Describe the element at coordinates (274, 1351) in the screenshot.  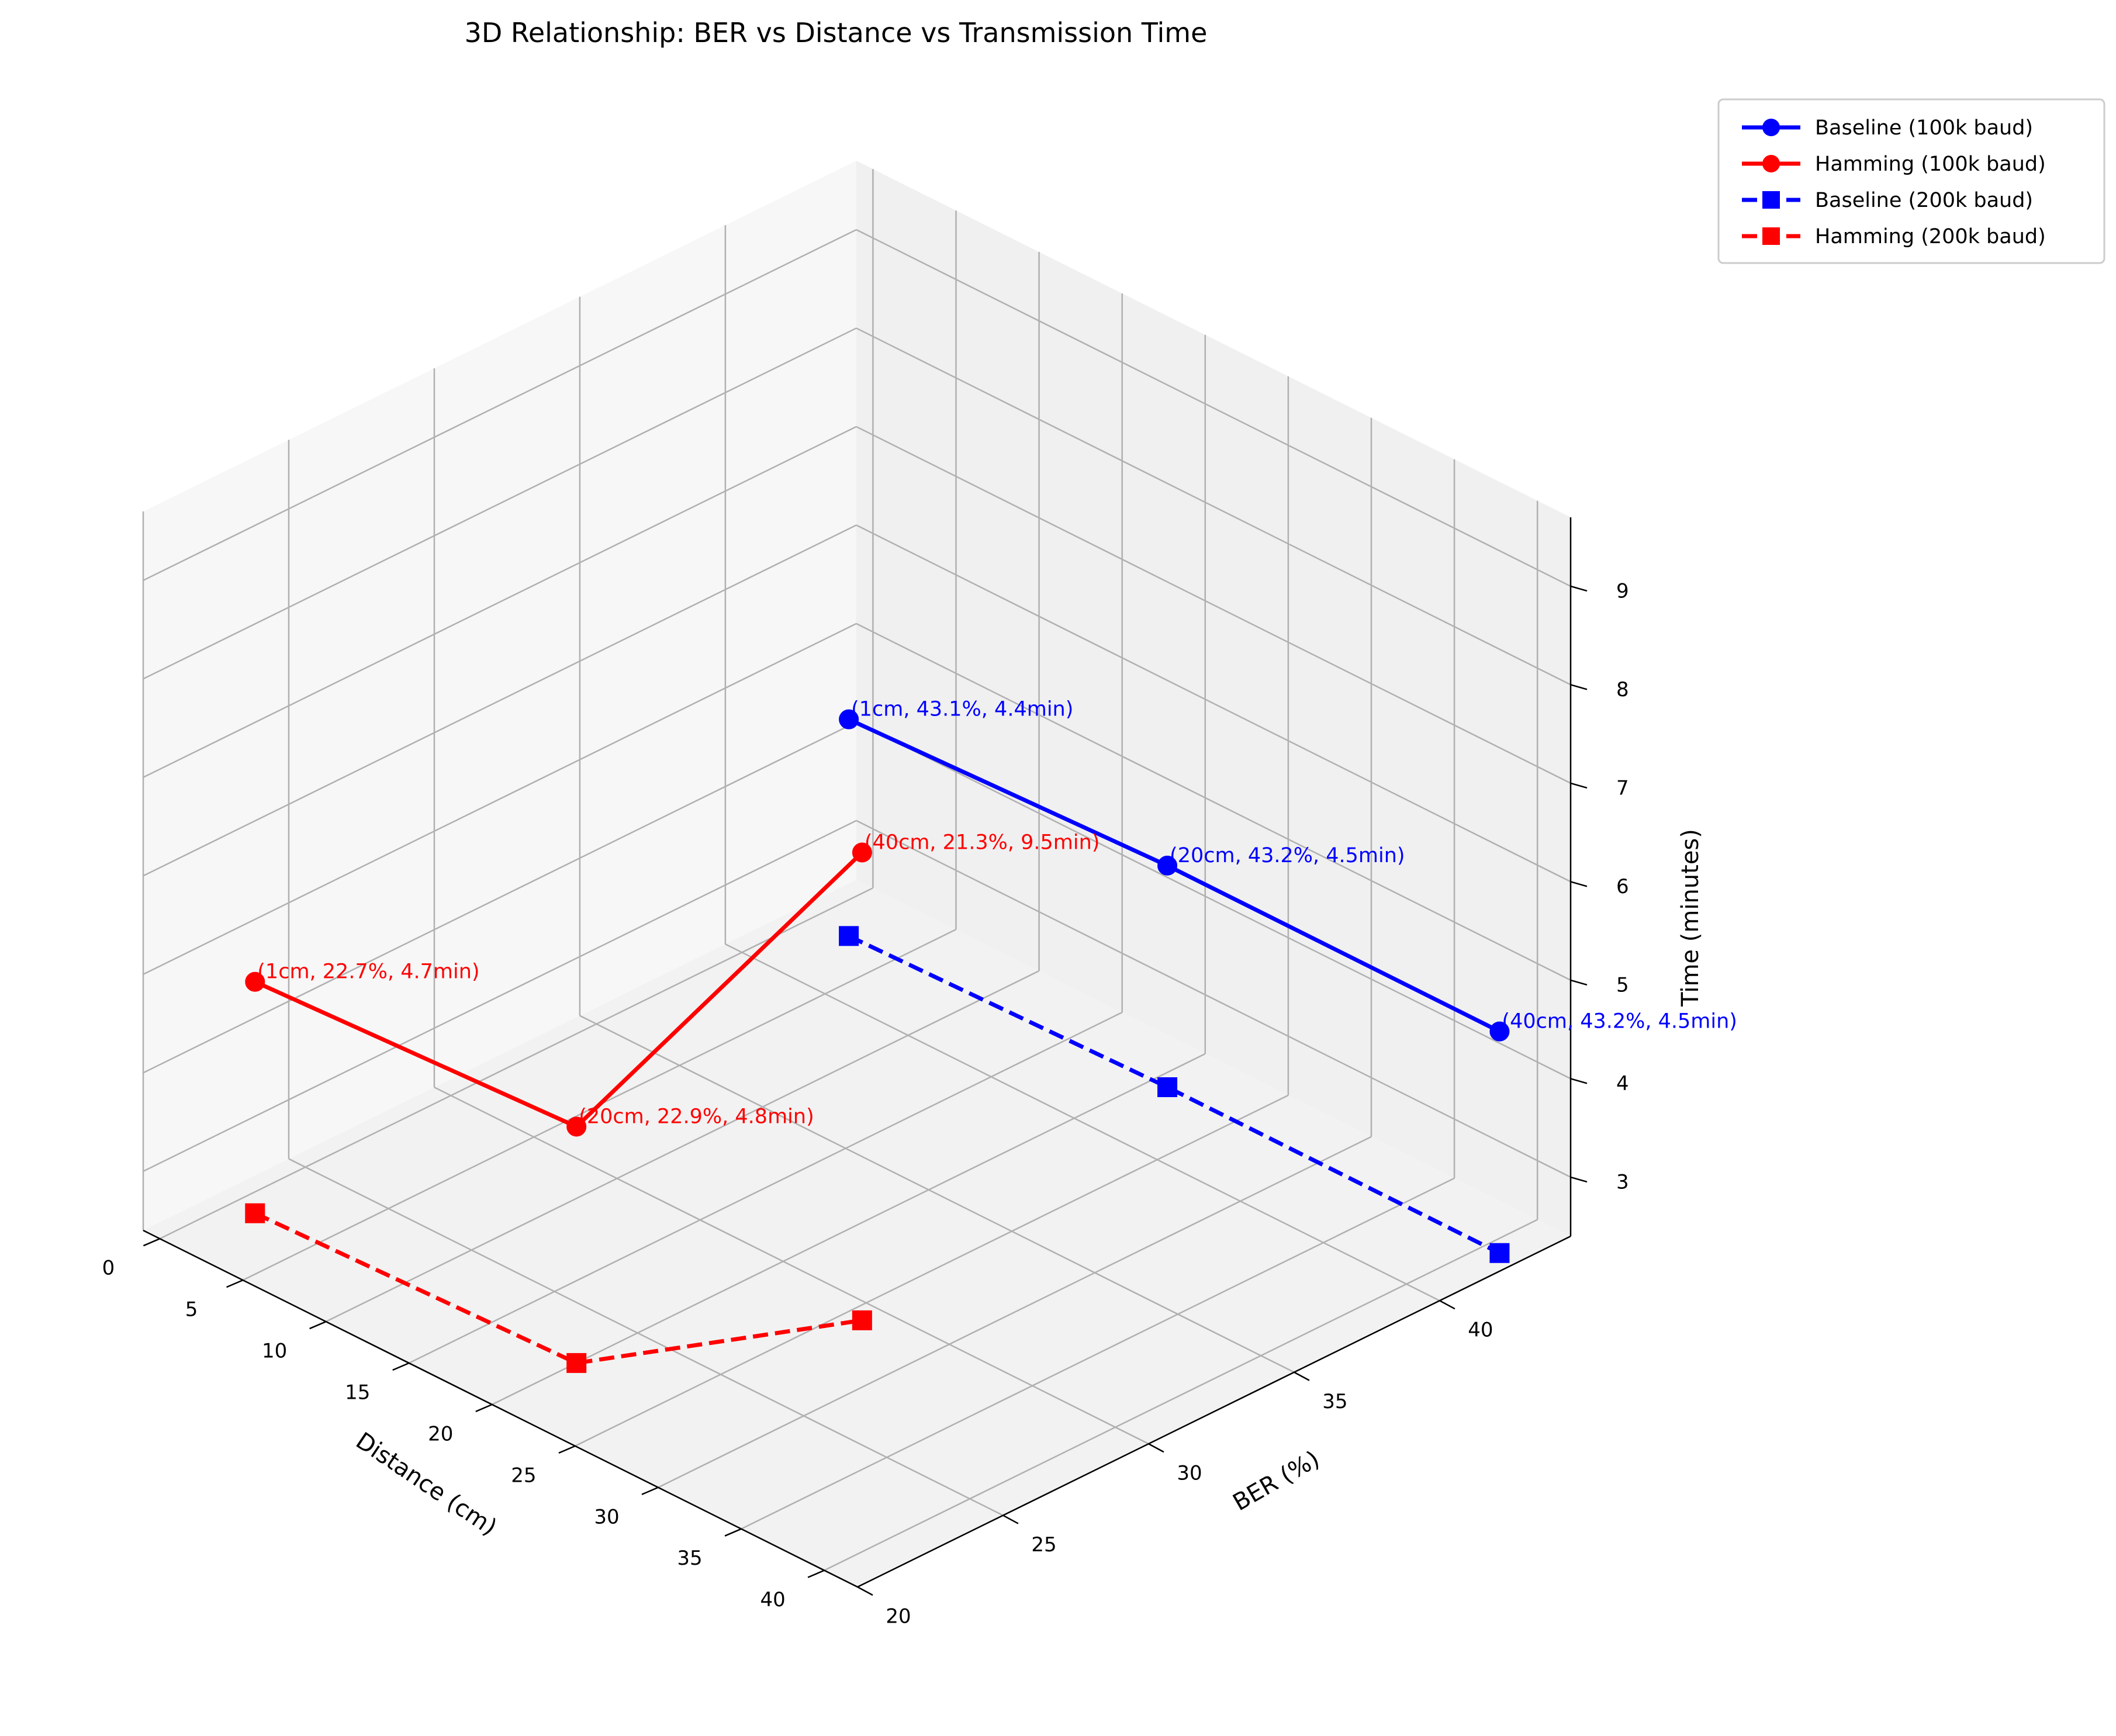
I see `x-tick-label: 10` at that location.